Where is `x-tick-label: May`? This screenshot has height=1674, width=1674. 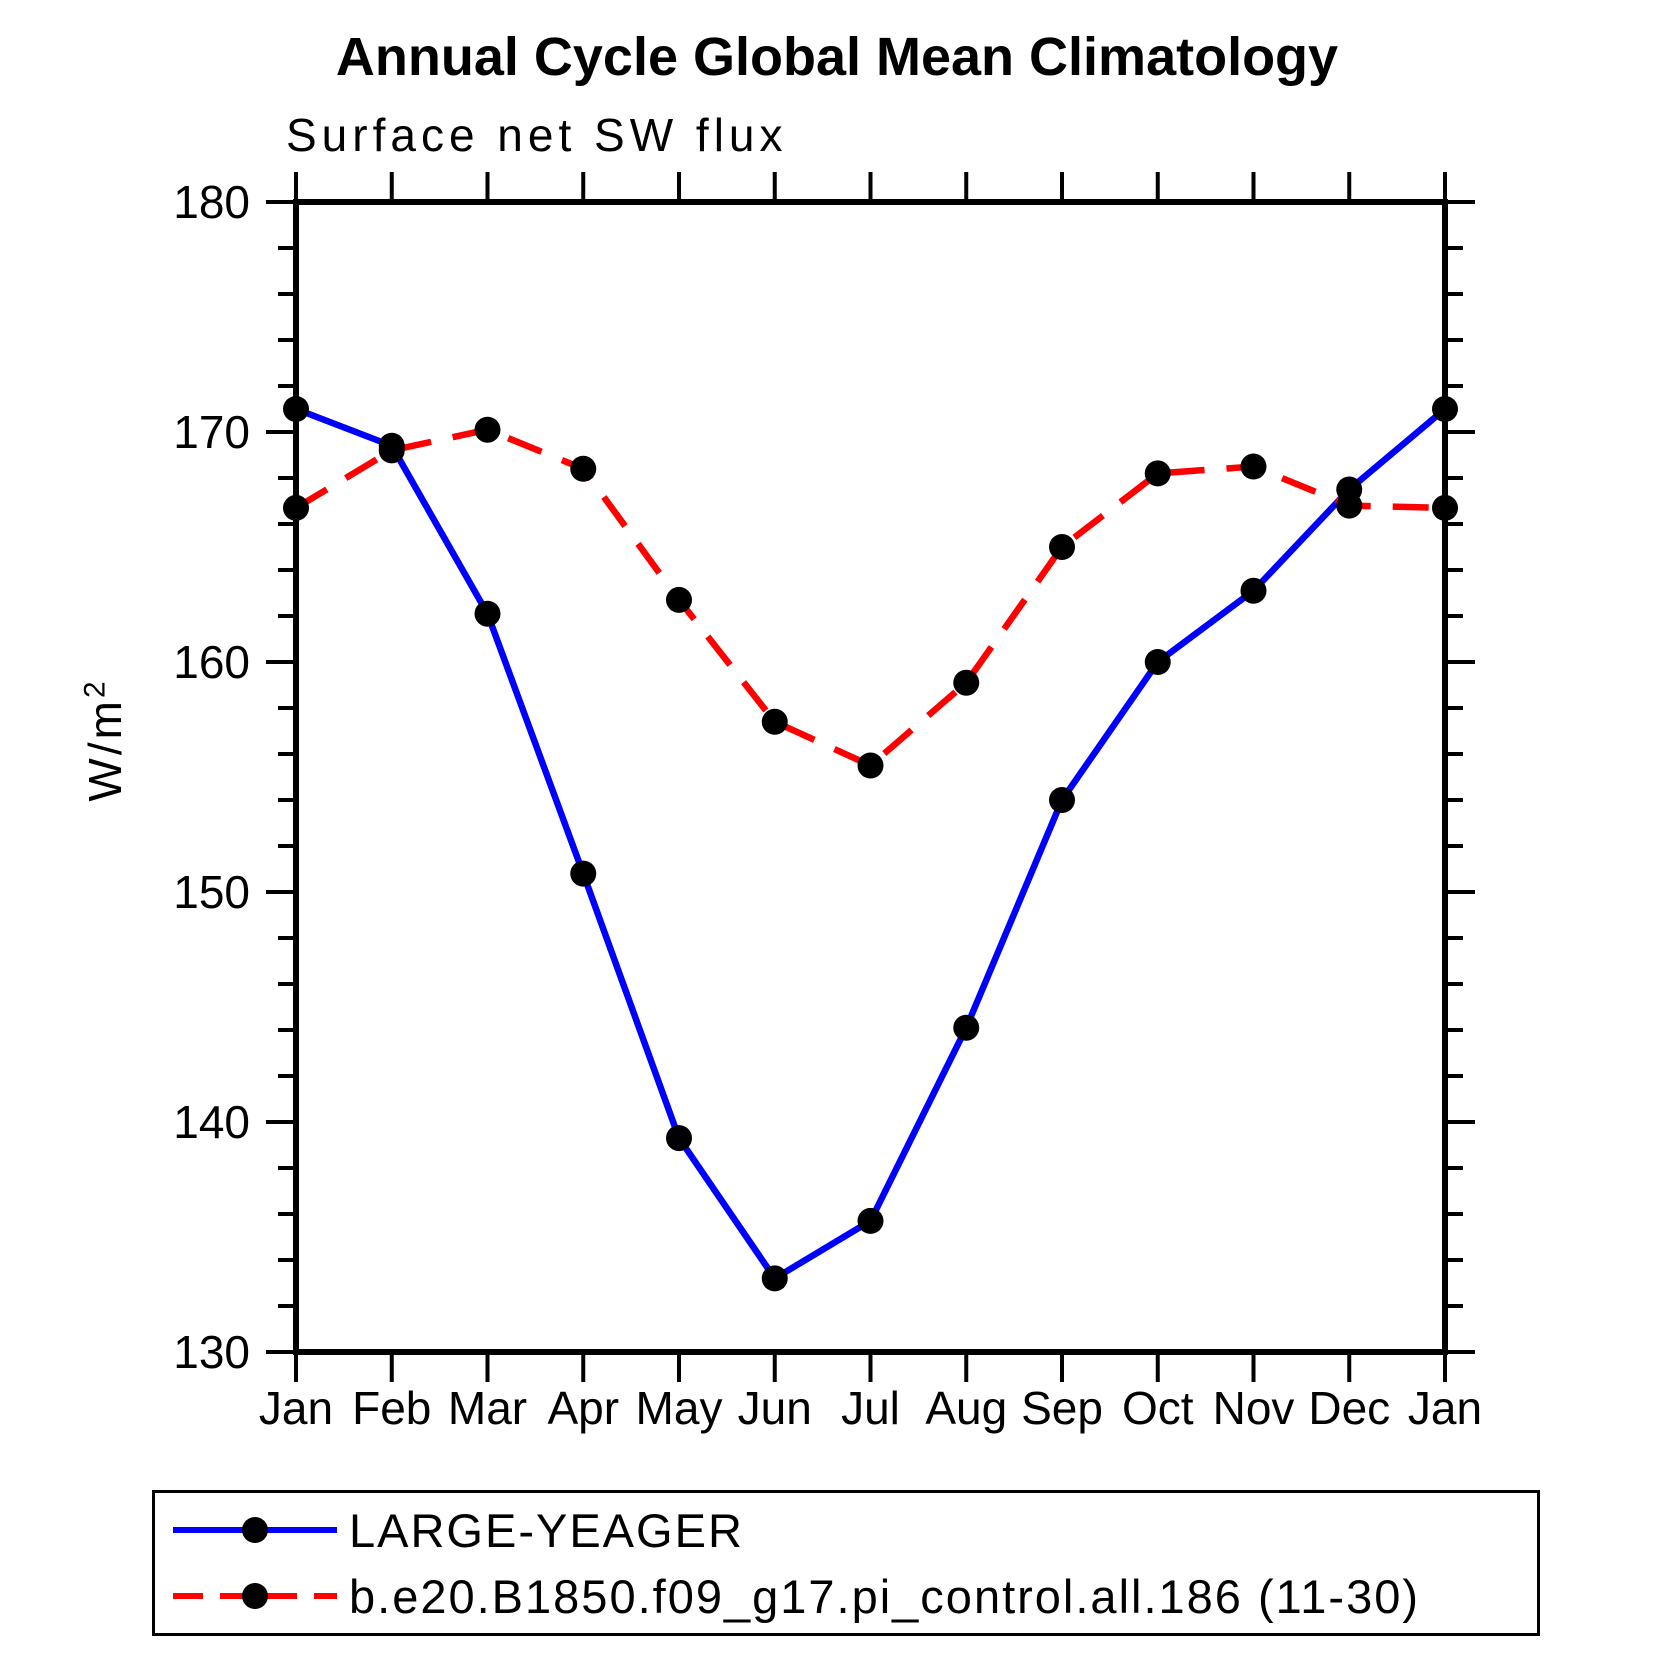 x-tick-label: May is located at coordinates (679, 1408).